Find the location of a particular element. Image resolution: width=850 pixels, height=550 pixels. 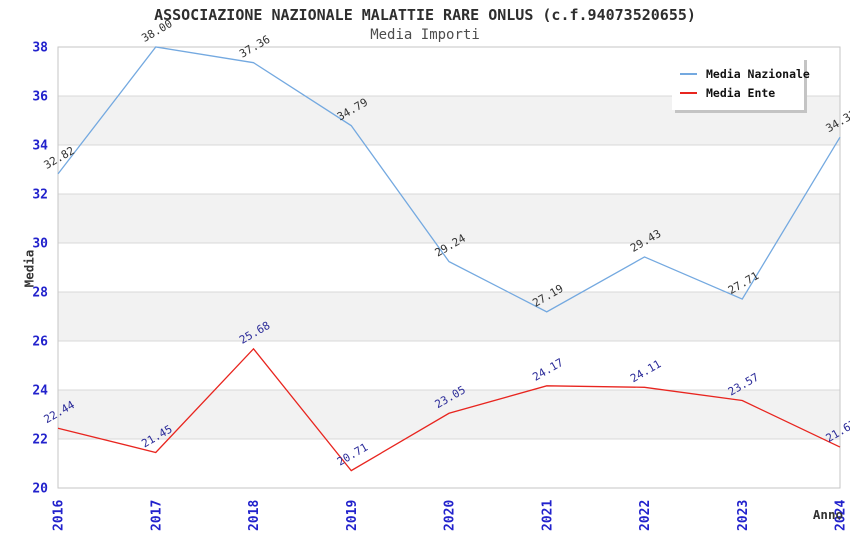

x-tick-label: 2017 is located at coordinates (156, 515).